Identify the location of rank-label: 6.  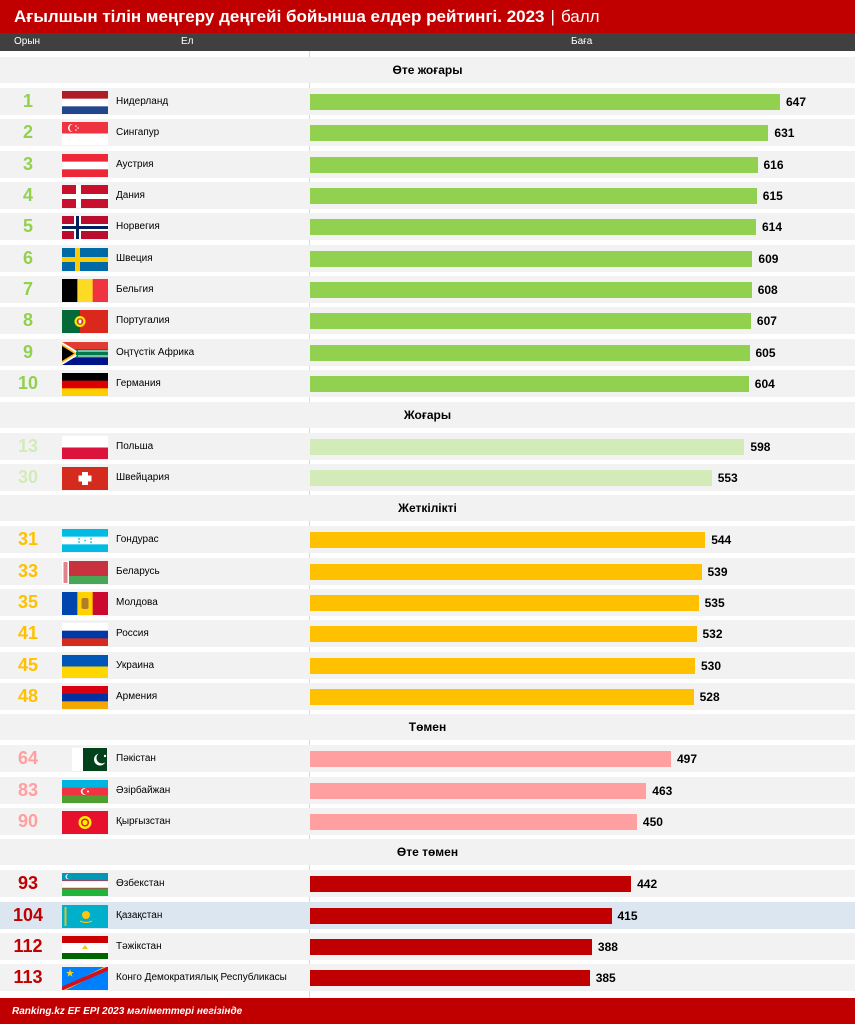
(27, 258).